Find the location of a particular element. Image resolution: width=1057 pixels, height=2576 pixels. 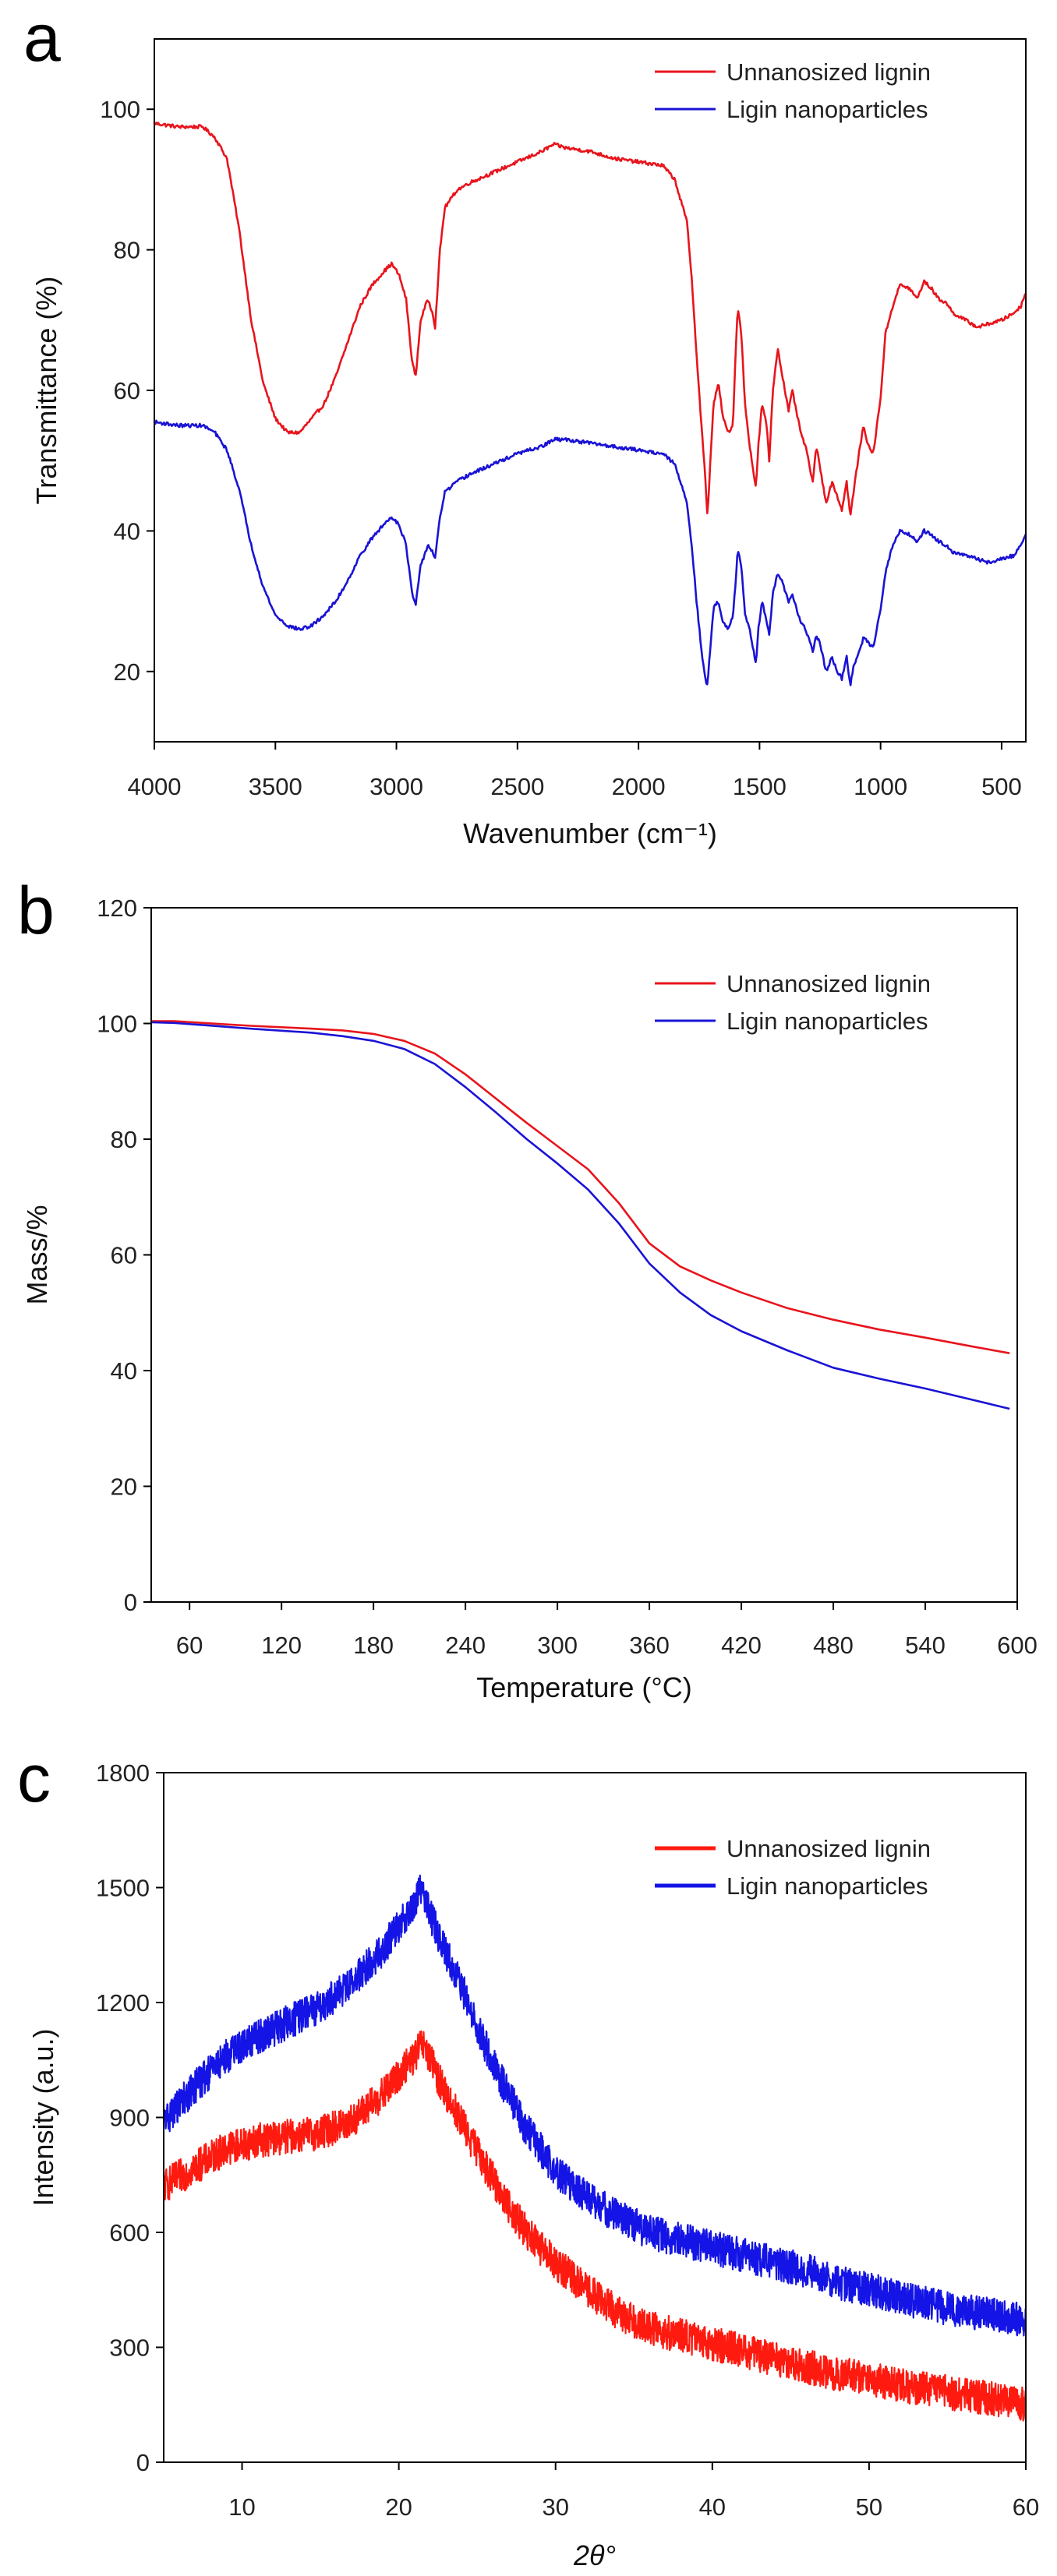

x-tick-label-a-3500: 3500 is located at coordinates (275, 786).